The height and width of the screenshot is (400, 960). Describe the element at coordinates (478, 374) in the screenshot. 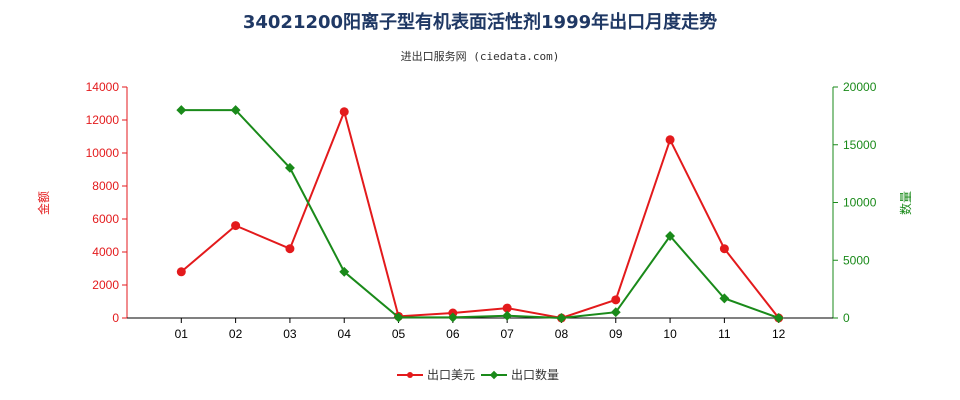

I see `legend: 出口美元 出口数量` at that location.